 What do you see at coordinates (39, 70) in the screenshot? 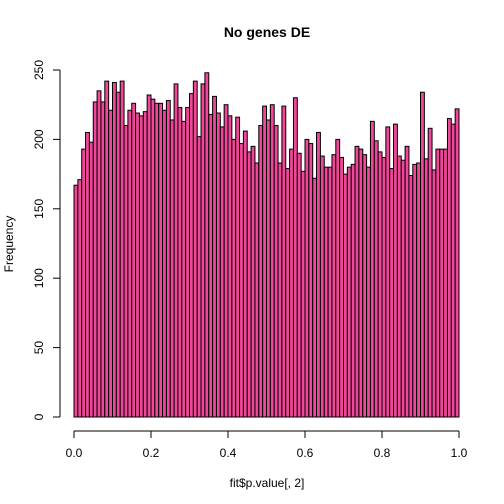
I see `y-tick-label: 250` at bounding box center [39, 70].